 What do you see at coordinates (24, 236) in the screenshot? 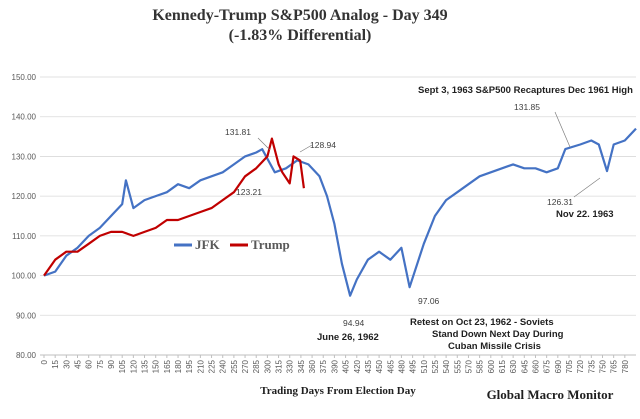
I see `y-tick-label: 110.00` at bounding box center [24, 236].